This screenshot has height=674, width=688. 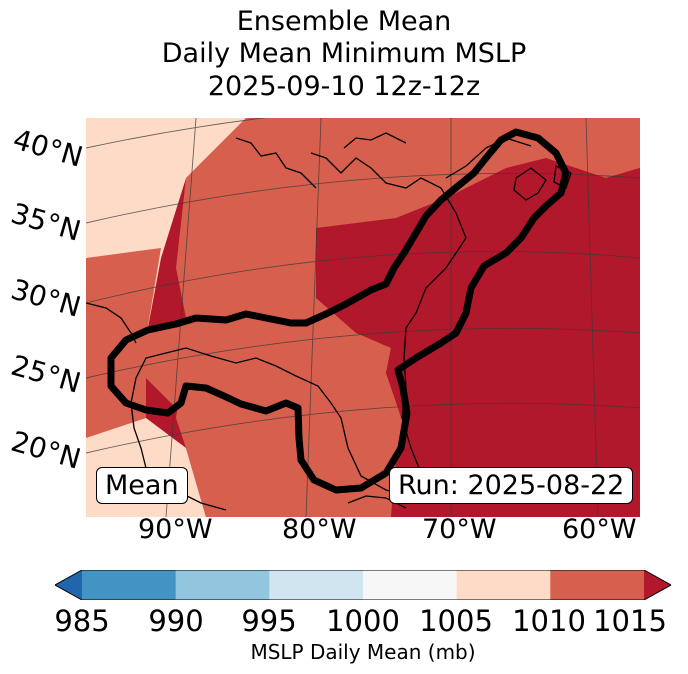 What do you see at coordinates (269, 621) in the screenshot?
I see `colorbar-tick-995: 995` at bounding box center [269, 621].